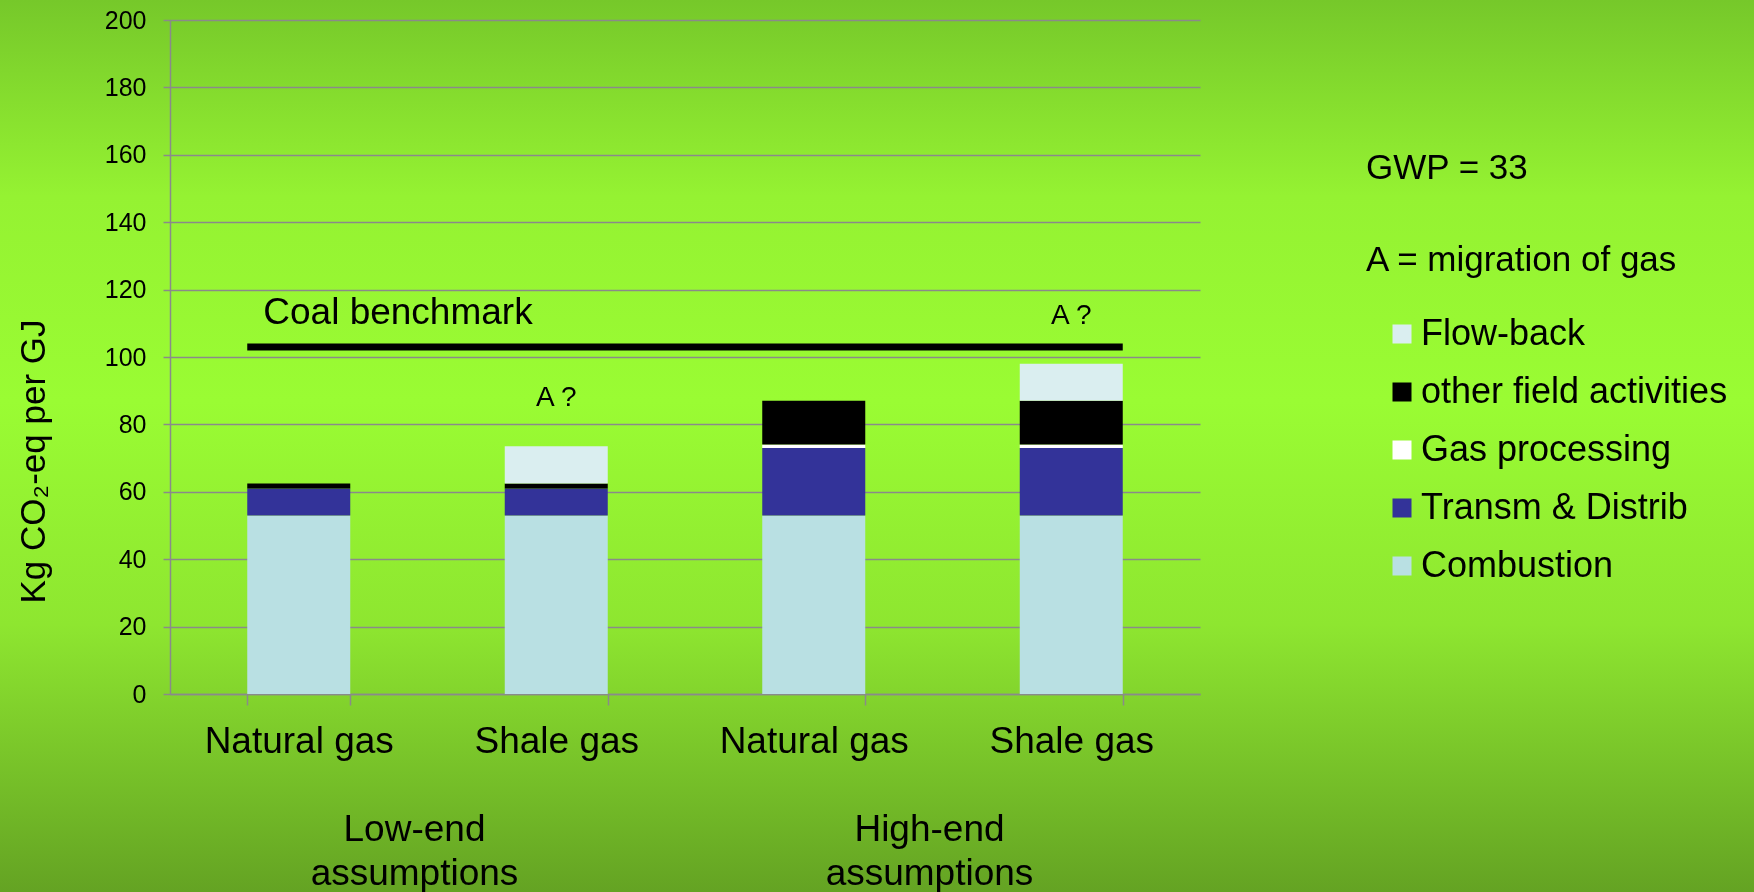  Describe the element at coordinates (132, 423) in the screenshot. I see `y-tick-label: 80` at that location.